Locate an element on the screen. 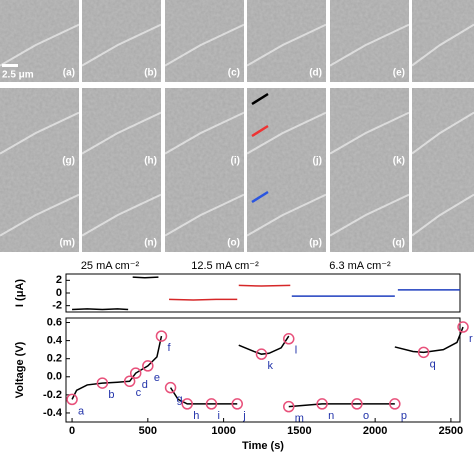 This screenshot has width=474, height=474. y-tick-label: 0.4 is located at coordinates (55, 341).